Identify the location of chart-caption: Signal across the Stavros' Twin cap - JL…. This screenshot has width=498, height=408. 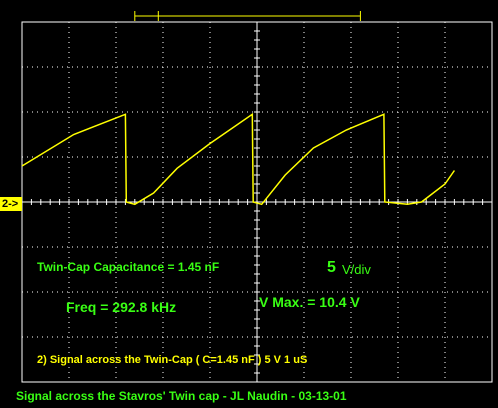
(181, 396).